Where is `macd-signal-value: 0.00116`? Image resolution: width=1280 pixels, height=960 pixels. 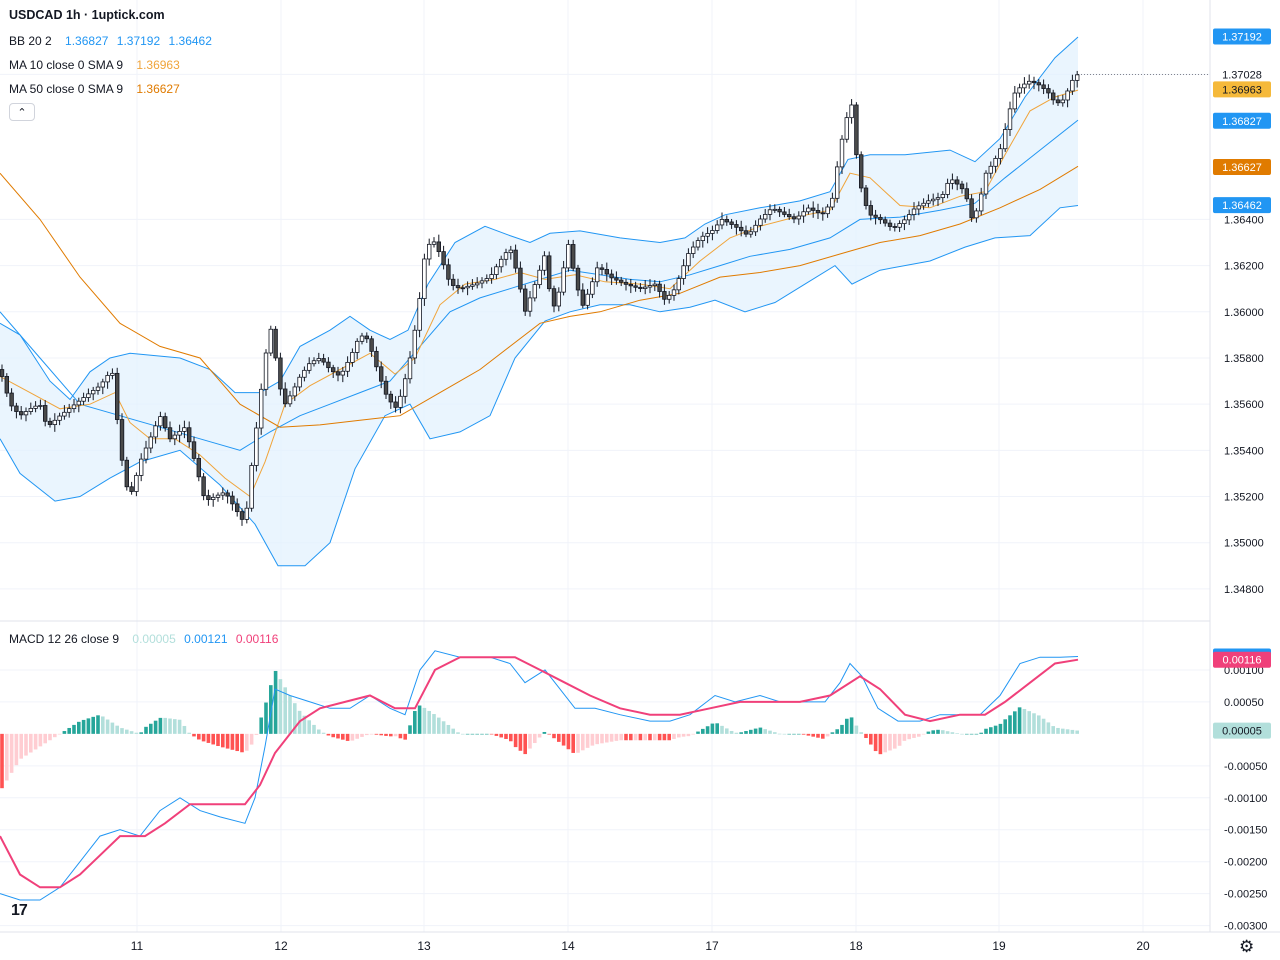 macd-signal-value: 0.00116 is located at coordinates (257, 639).